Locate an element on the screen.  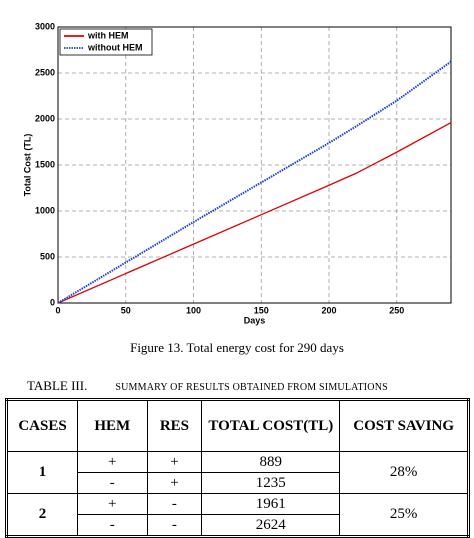
case-cell: 1 is located at coordinates (42, 472).